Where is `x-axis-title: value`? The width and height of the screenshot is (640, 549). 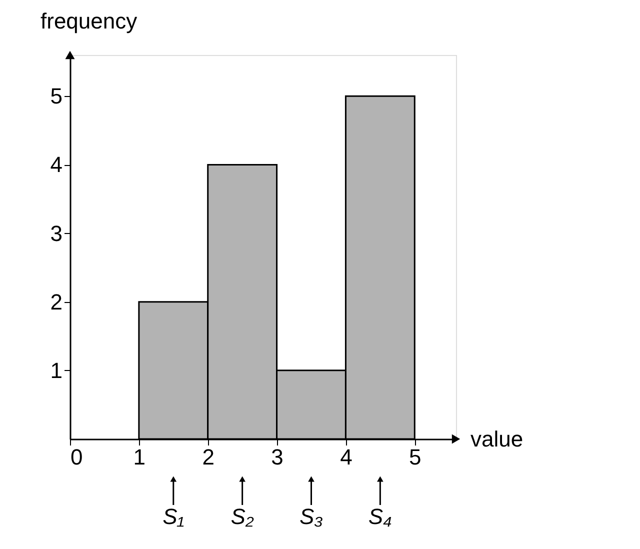
x-axis-title: value is located at coordinates (497, 439).